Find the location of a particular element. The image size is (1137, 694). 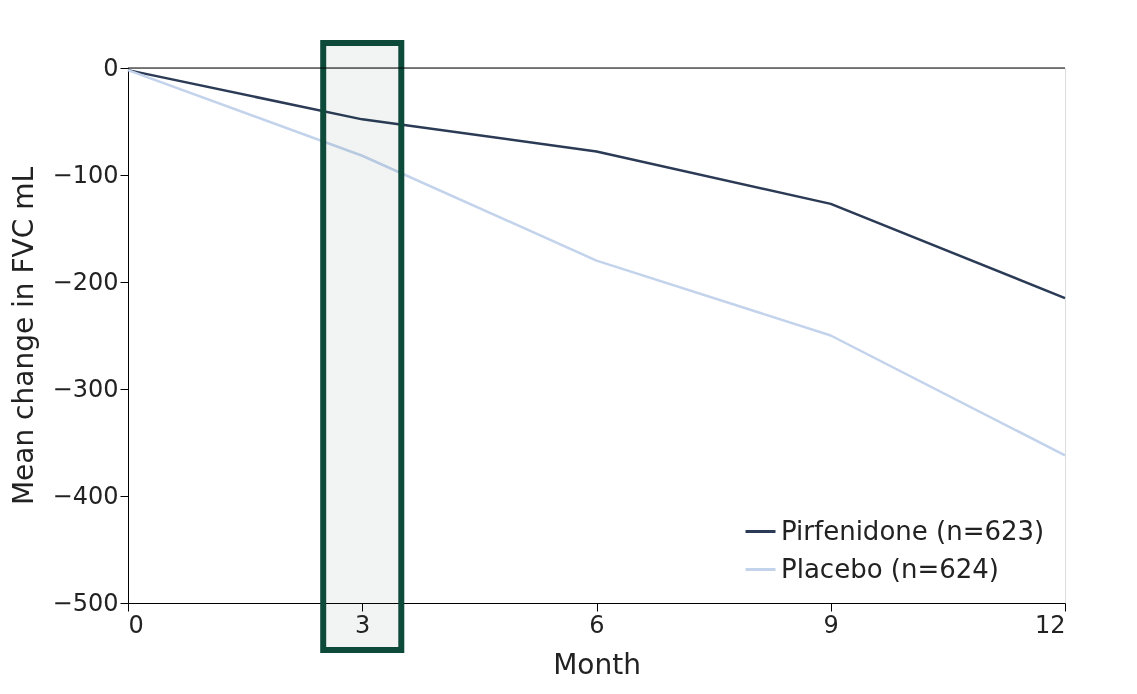

y-tick-label: −200 is located at coordinates (85, 281).